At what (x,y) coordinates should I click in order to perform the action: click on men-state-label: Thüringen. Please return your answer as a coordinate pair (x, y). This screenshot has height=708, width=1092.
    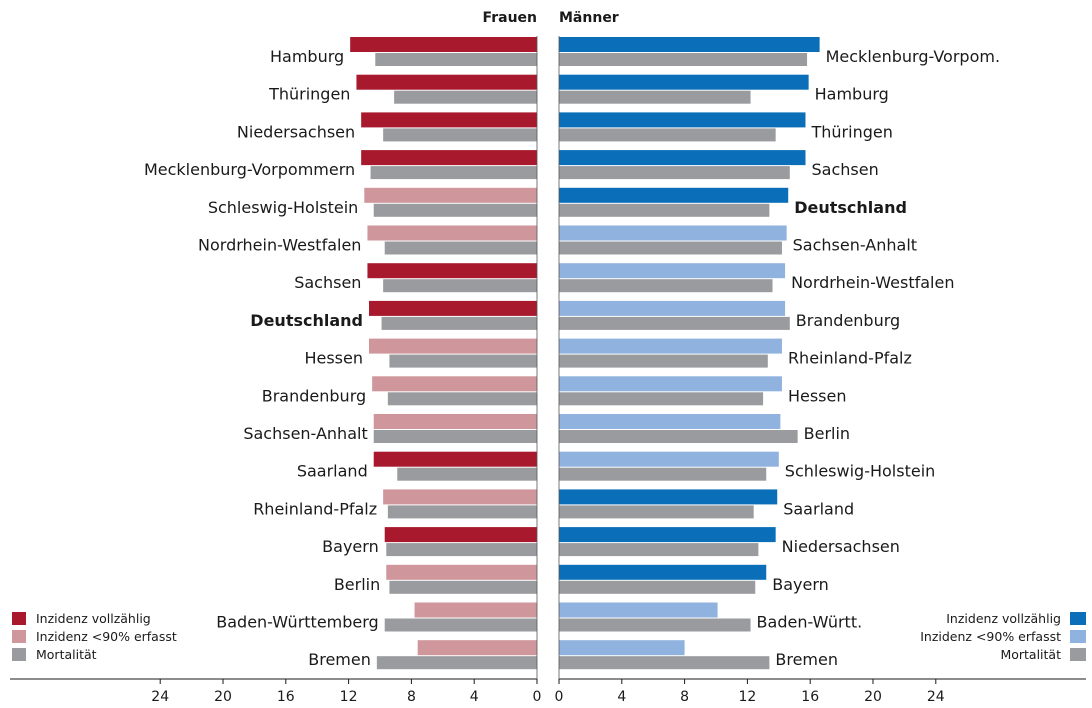
    Looking at the image, I should click on (851, 131).